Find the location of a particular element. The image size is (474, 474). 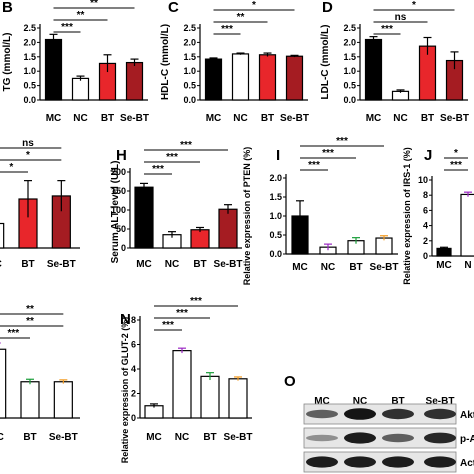

panel-letter: O is located at coordinates (290, 381).